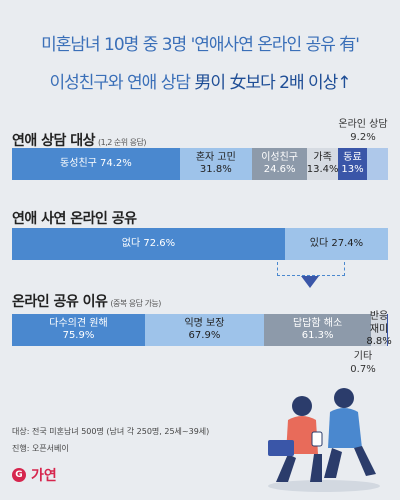  Describe the element at coordinates (44, 476) in the screenshot. I see `brand-logo-text: 가연` at that location.